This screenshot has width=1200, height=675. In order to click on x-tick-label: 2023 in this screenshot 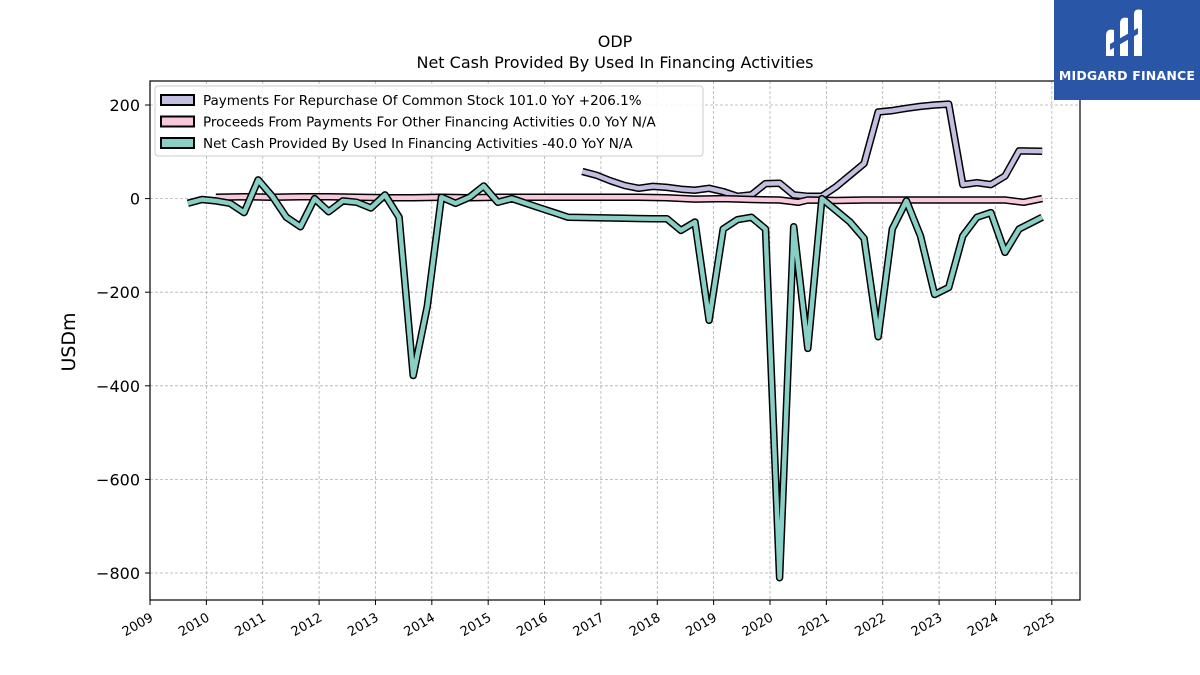, I will do `click(927, 625)`.